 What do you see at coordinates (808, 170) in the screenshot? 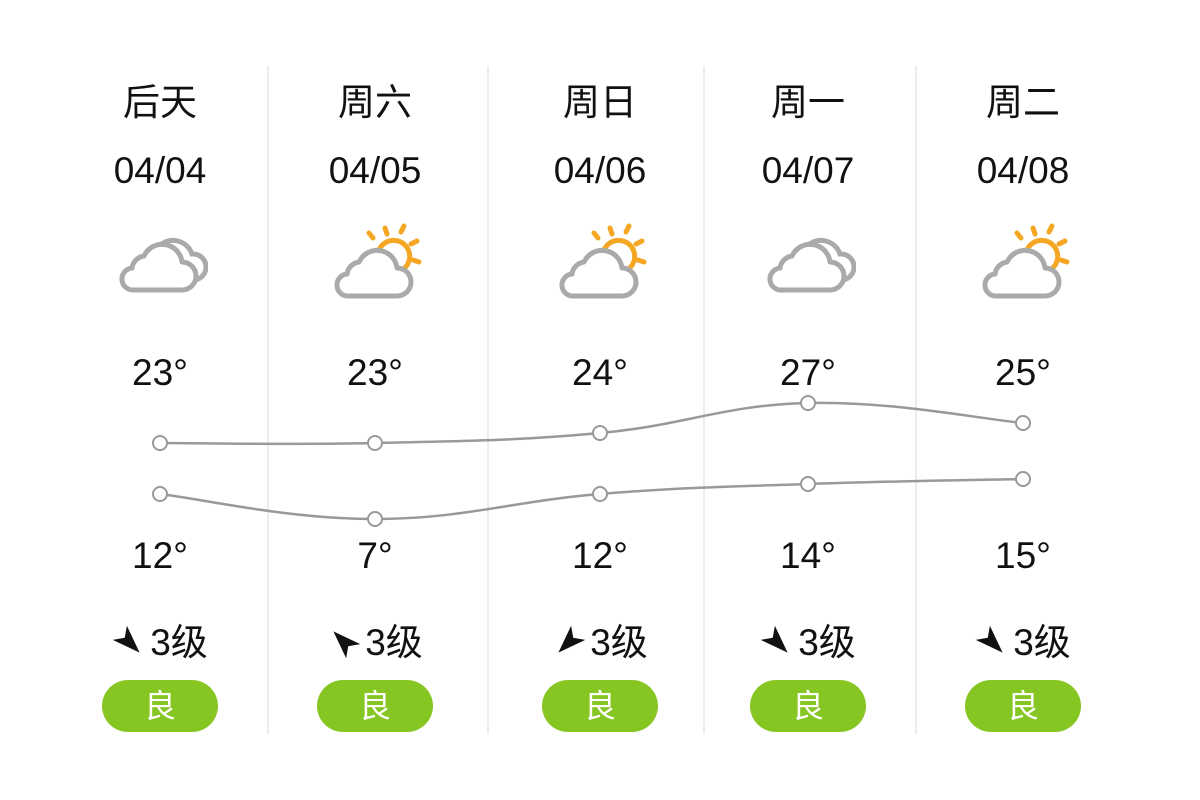
I see `date-label: 04/07` at bounding box center [808, 170].